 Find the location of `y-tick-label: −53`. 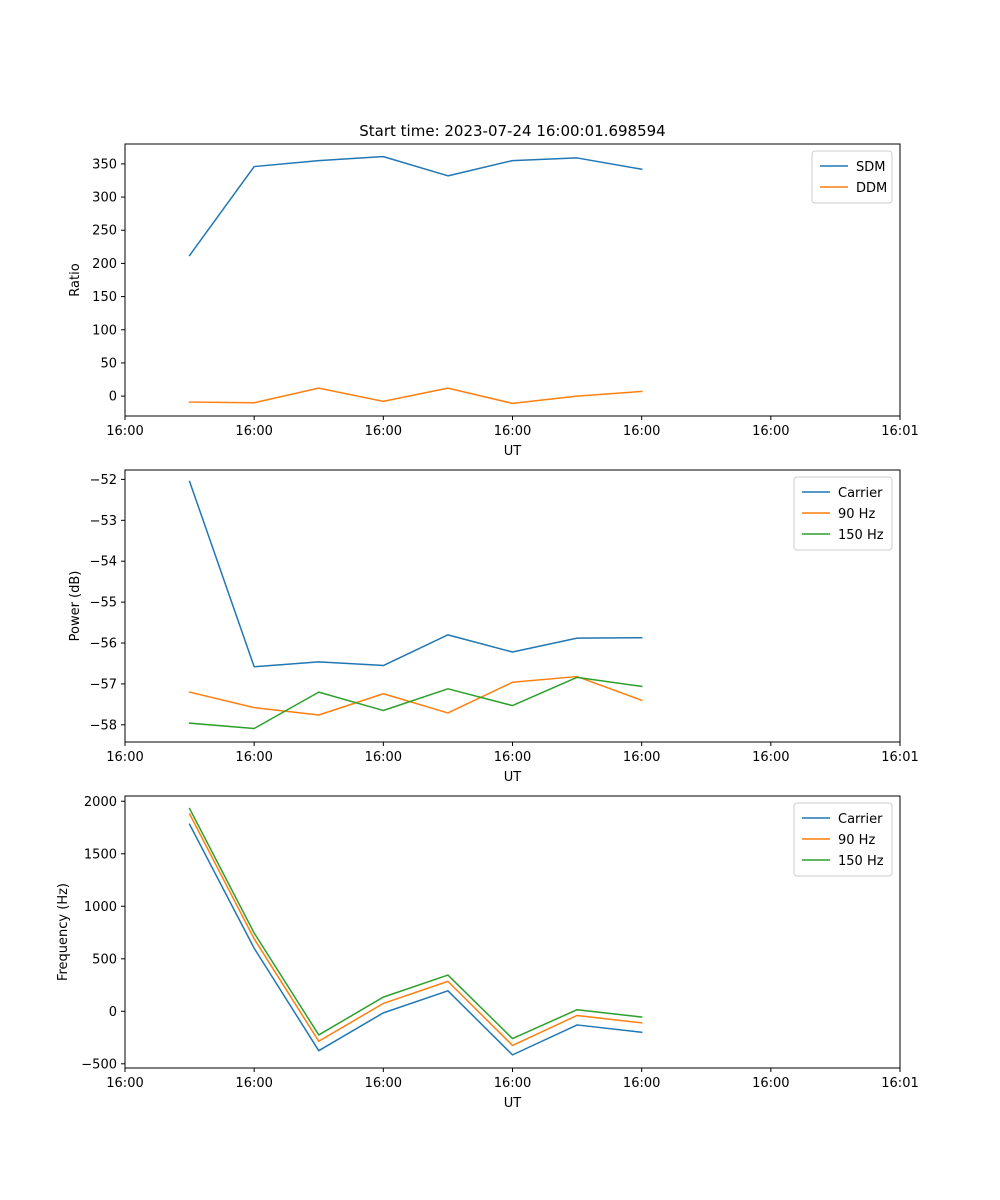

y-tick-label: −53 is located at coordinates (103, 521).